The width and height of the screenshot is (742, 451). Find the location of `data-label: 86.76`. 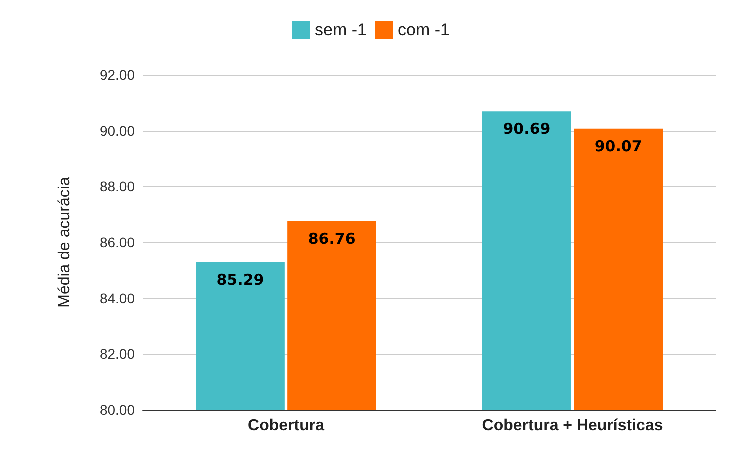

data-label: 86.76 is located at coordinates (332, 239).